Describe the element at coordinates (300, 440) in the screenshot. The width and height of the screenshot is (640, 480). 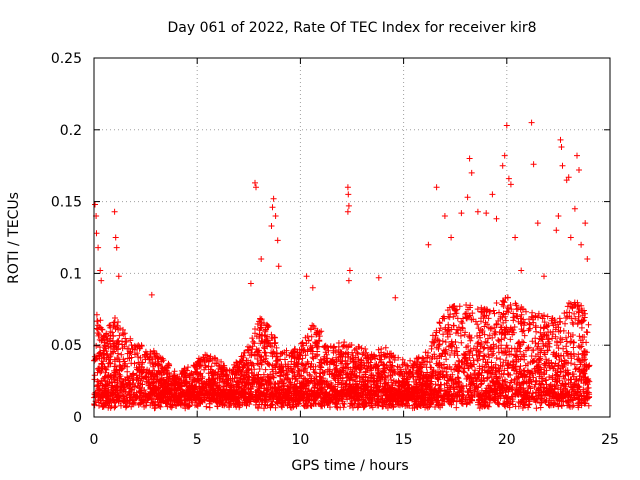
I see `x-tick-label: 10` at that location.